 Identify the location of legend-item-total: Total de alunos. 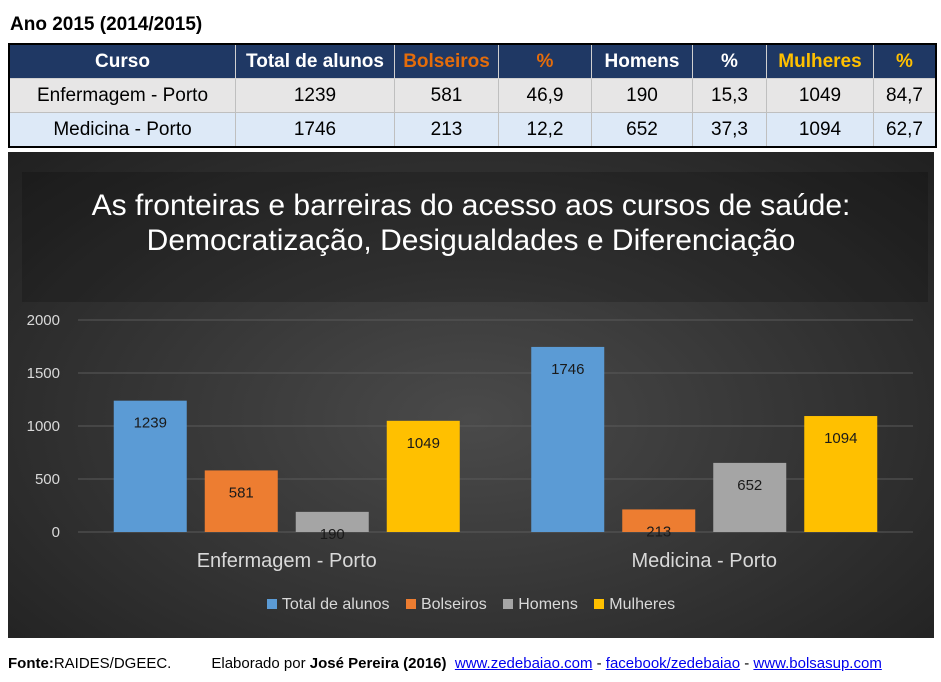
(328, 605).